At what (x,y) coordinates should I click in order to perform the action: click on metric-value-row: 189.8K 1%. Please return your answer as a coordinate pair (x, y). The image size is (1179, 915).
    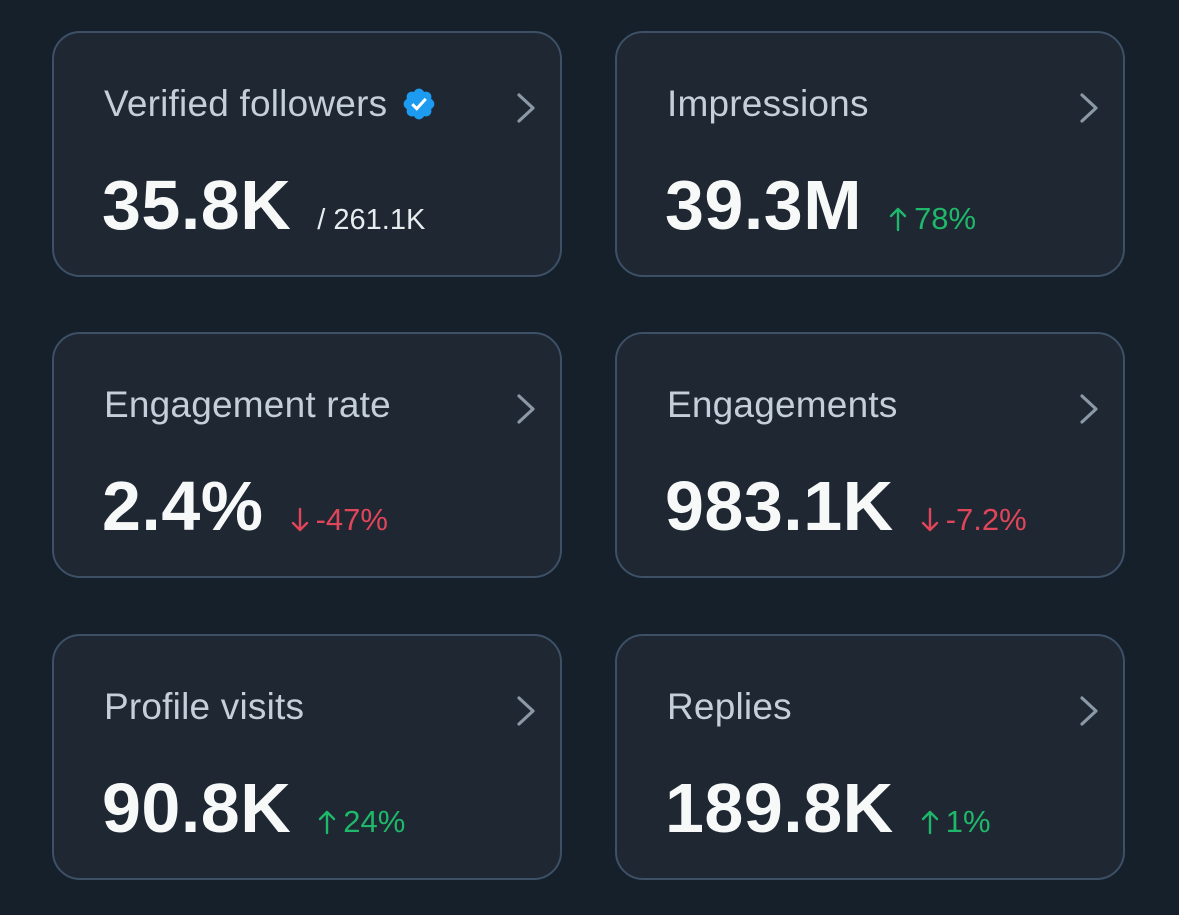
    Looking at the image, I should click on (828, 808).